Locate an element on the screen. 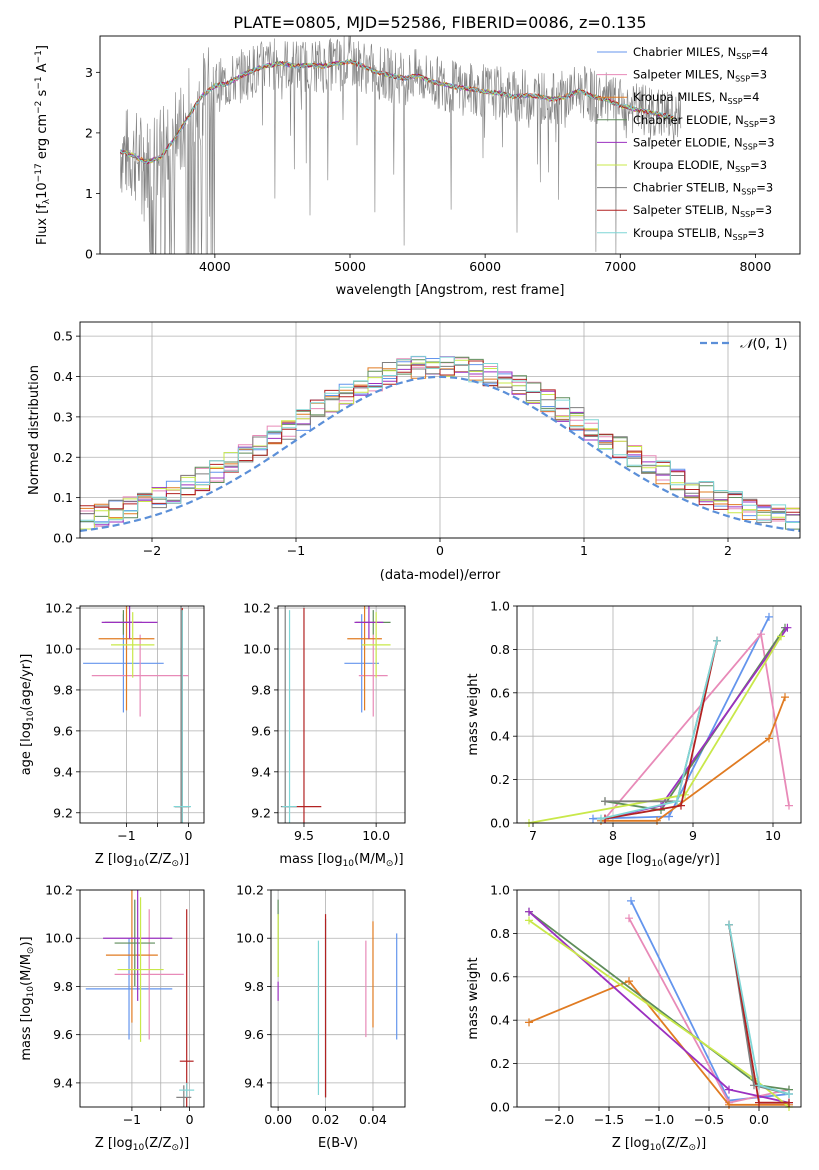 The image size is (819, 1170). x-tick-label: 9.5 is located at coordinates (304, 835).